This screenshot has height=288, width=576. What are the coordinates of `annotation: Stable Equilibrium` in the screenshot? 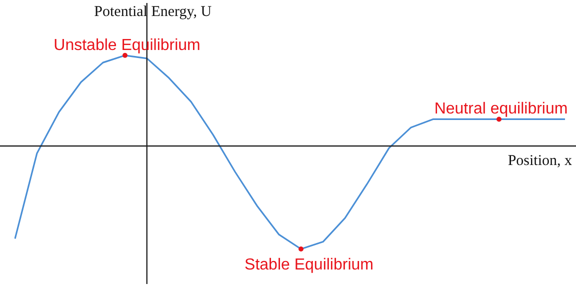 It's located at (309, 265).